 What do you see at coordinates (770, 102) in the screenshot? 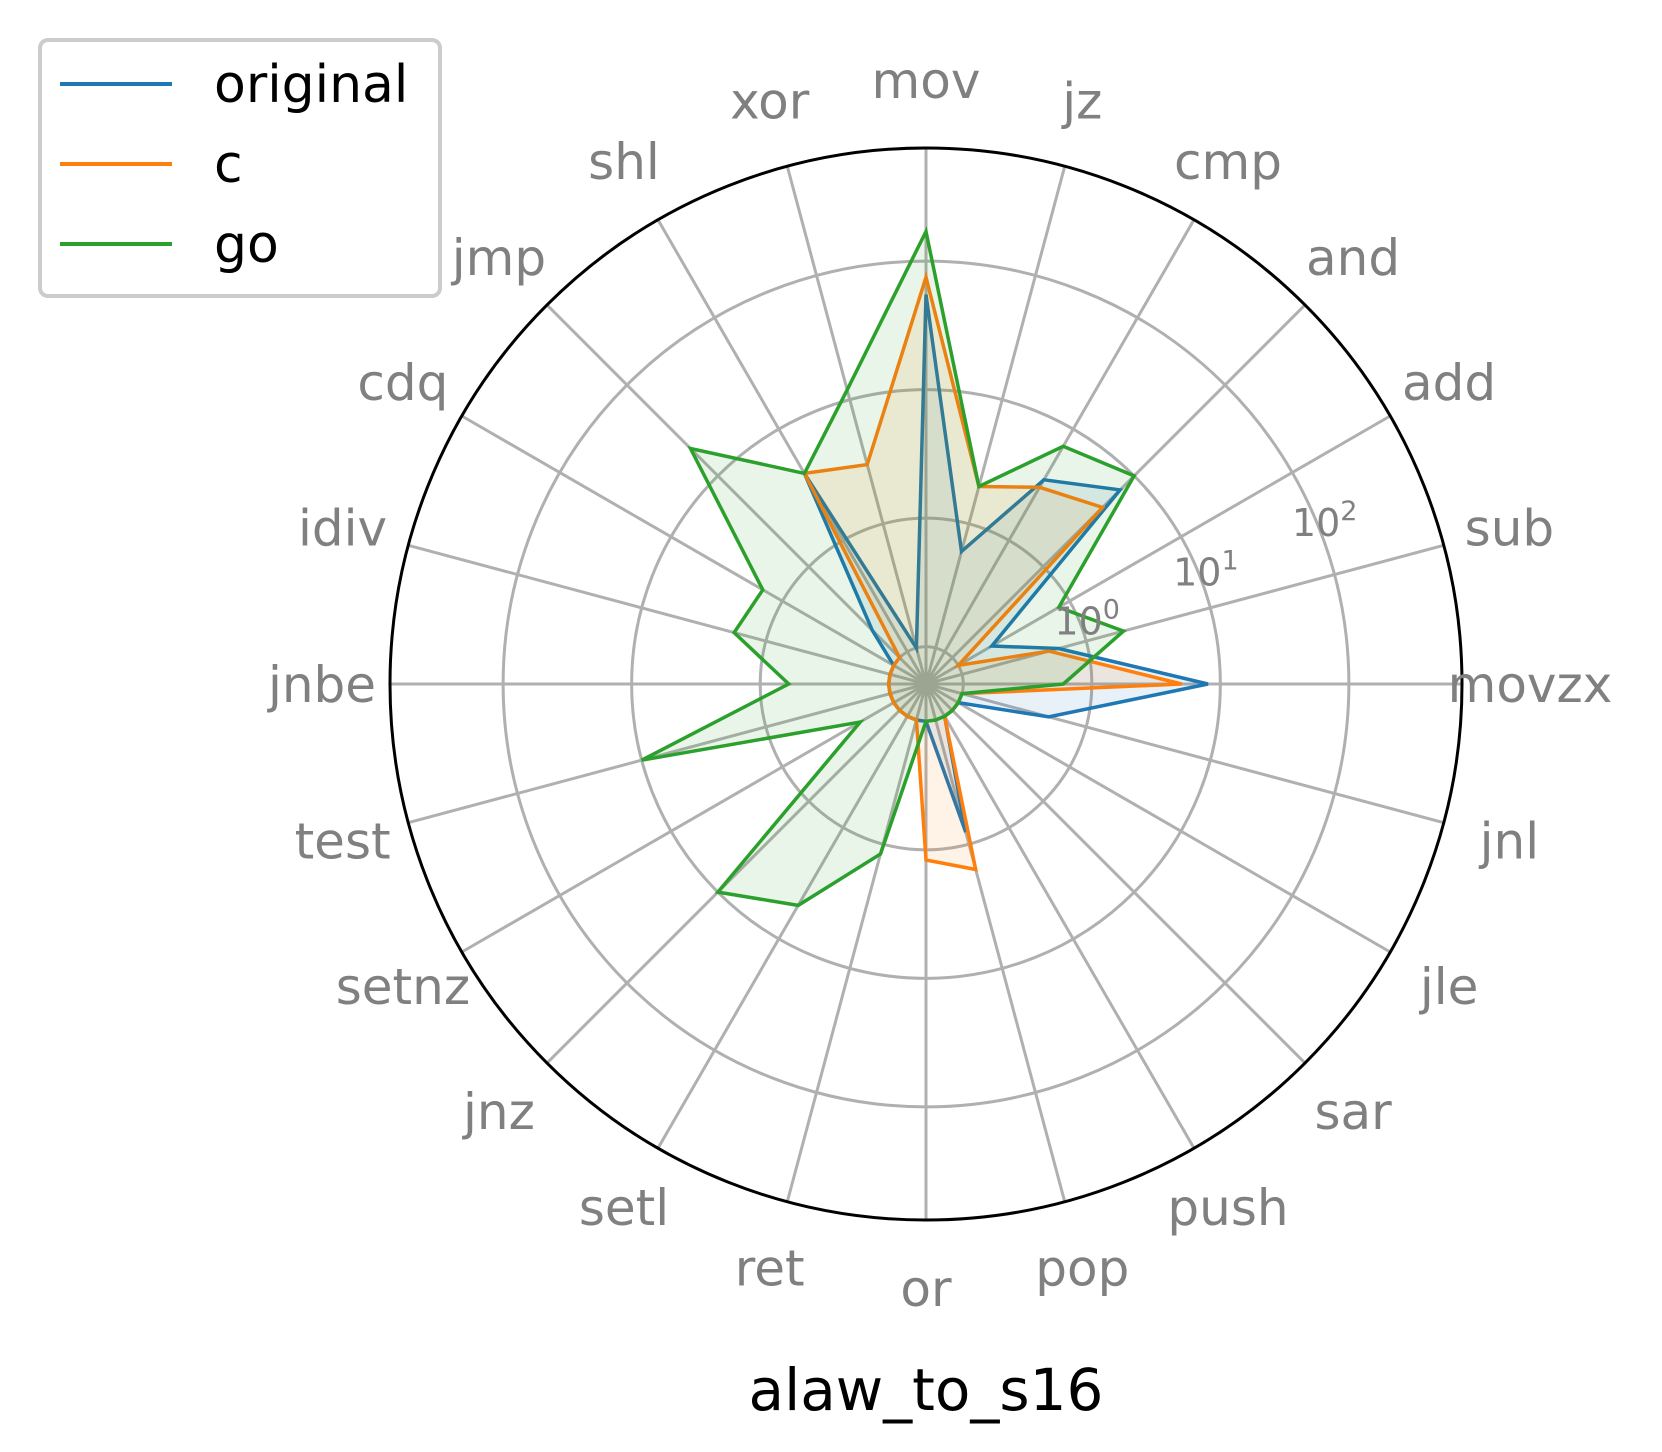
I see `category-label-xor: xor` at bounding box center [770, 102].